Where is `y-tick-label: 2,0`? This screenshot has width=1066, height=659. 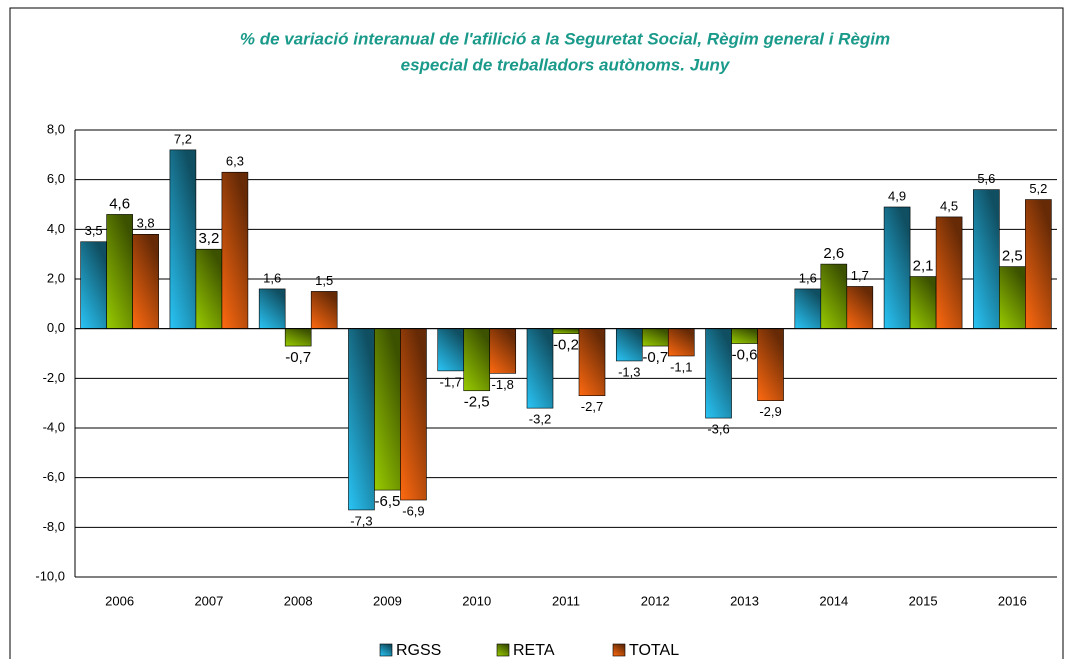 y-tick-label: 2,0 is located at coordinates (56, 277).